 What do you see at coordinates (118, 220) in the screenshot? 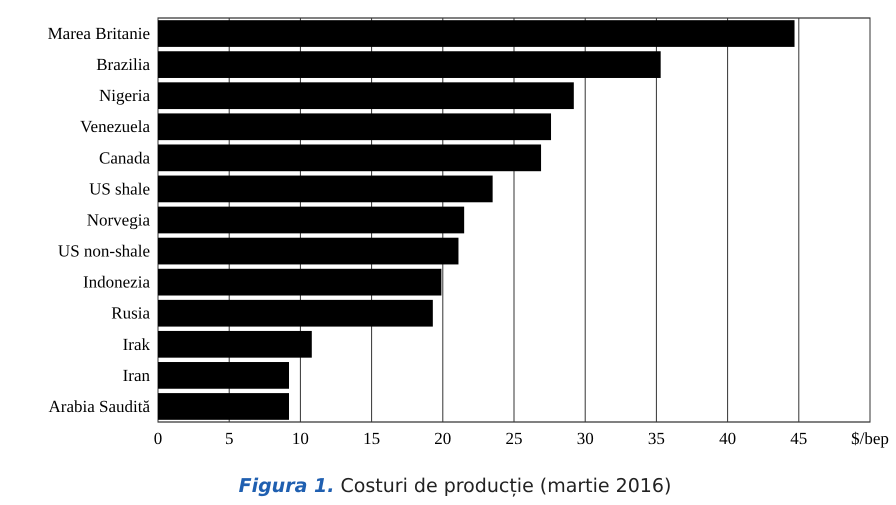
I see `y-tick-label: Norvegia` at bounding box center [118, 220].